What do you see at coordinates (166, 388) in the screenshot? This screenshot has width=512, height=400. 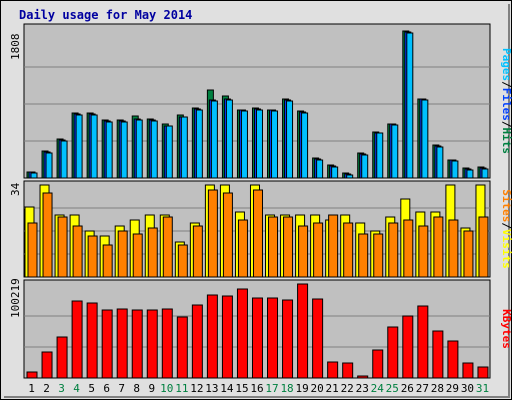 I see `x-tick-label: 10` at bounding box center [166, 388].